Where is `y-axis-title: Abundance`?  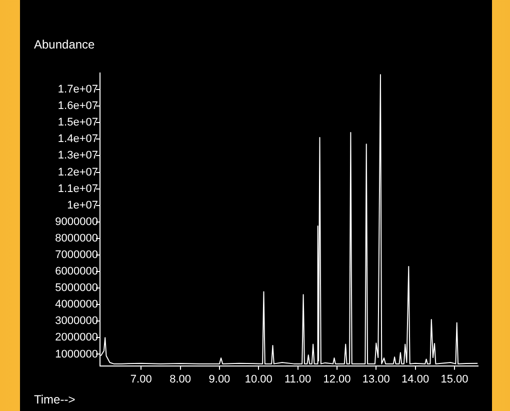
y-axis-title: Abundance is located at coordinates (65, 44).